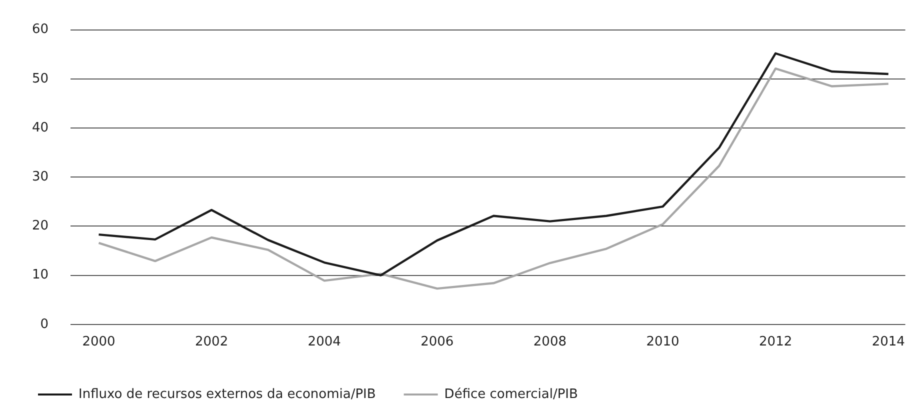 The width and height of the screenshot is (915, 415). I want to click on y-tick-label: 0, so click(44, 324).